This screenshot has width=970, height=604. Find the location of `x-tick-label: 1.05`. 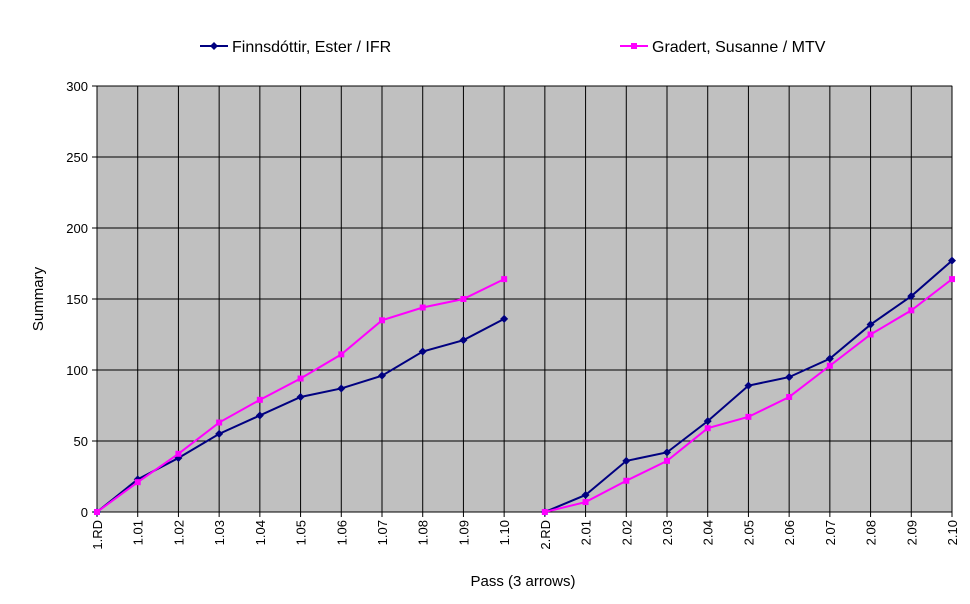

x-tick-label: 1.05 is located at coordinates (301, 532).